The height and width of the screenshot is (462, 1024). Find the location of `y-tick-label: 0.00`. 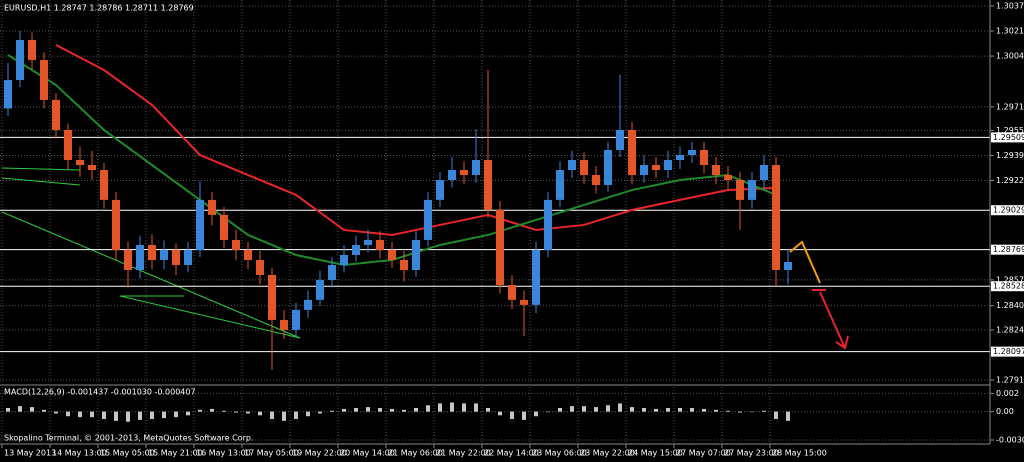

y-tick-label: 0.00 is located at coordinates (1005, 411).